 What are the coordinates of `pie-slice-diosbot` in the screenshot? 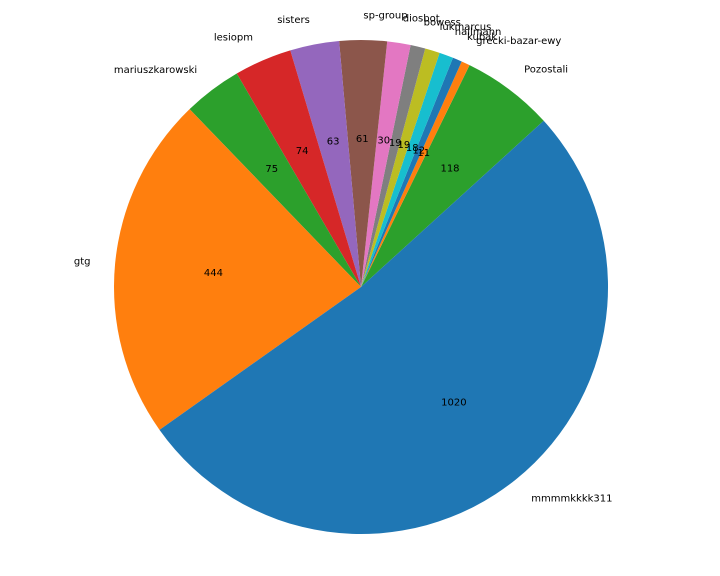 It's located at (386, 164).